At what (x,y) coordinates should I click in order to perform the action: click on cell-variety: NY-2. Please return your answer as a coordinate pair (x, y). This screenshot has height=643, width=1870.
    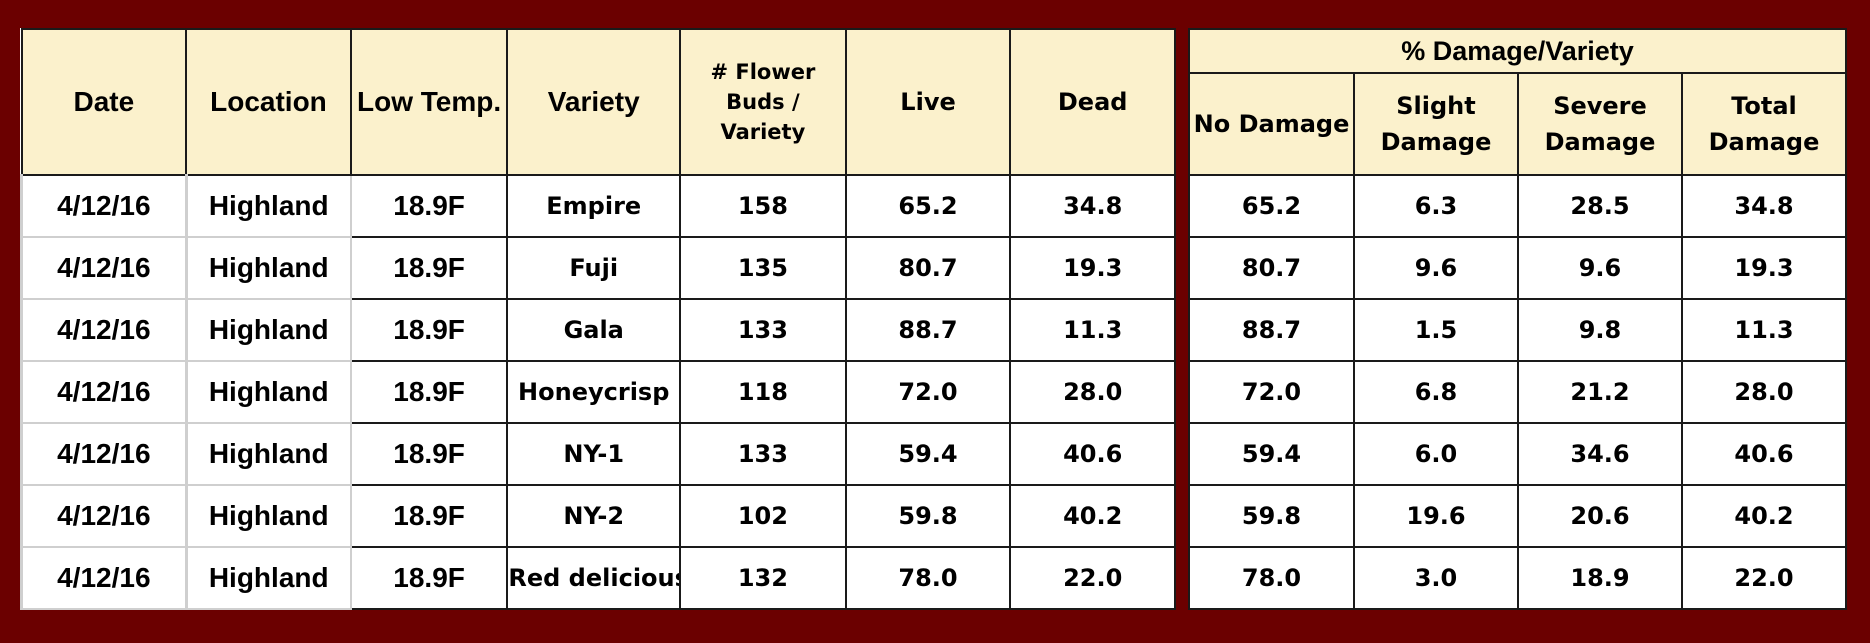
    Looking at the image, I should click on (594, 516).